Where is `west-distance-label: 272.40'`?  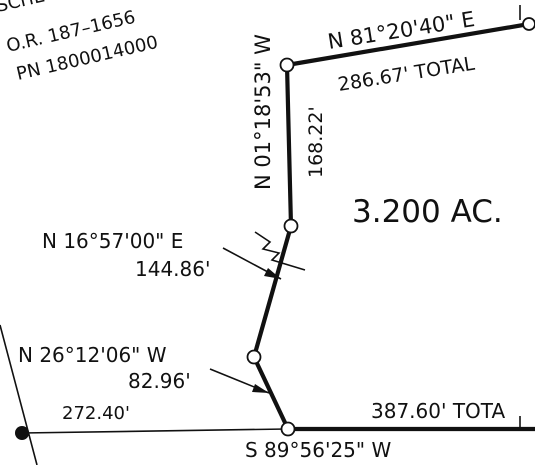
west-distance-label: 272.40' is located at coordinates (96, 413).